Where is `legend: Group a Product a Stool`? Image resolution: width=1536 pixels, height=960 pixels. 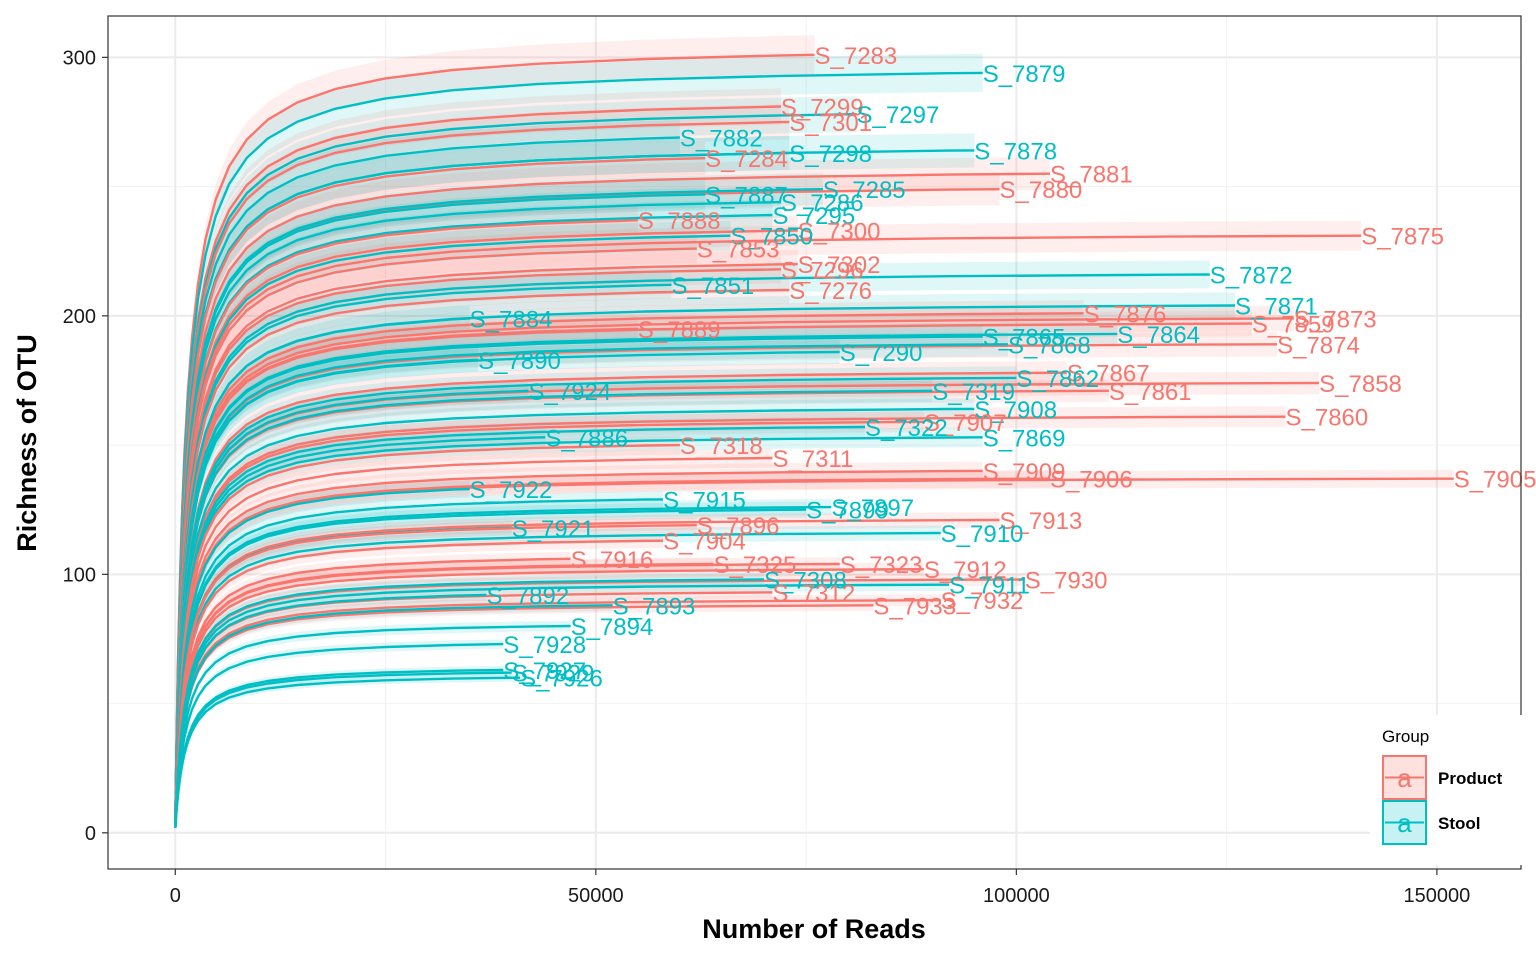
legend: Group a Product a Stool is located at coordinates (1450, 790).